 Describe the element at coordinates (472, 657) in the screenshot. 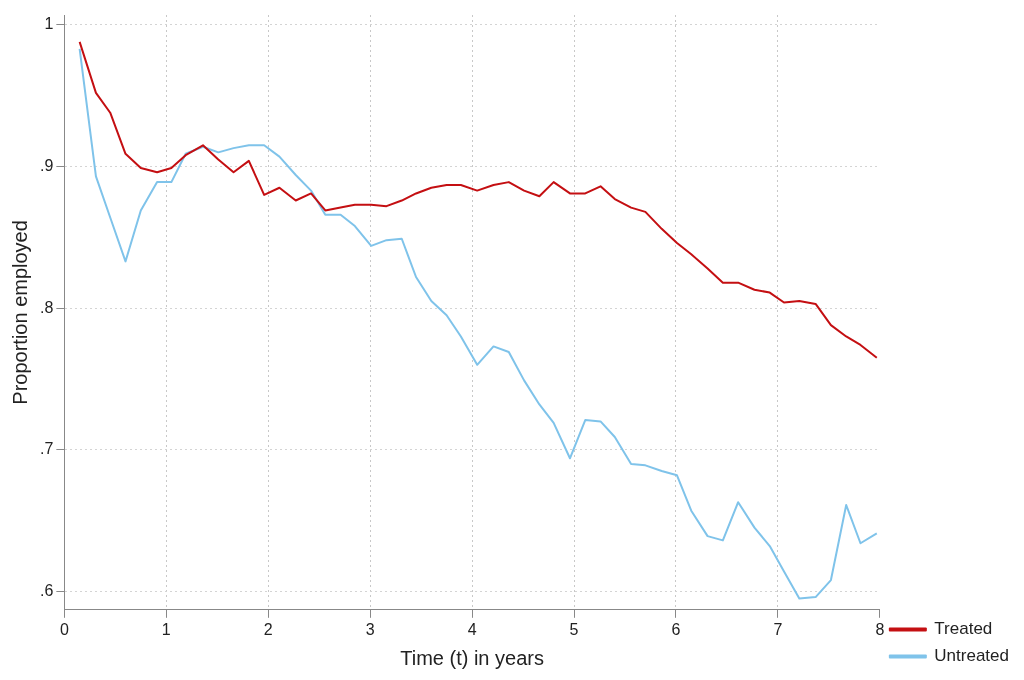

I see `x-axis-title: Time (t) in years` at that location.